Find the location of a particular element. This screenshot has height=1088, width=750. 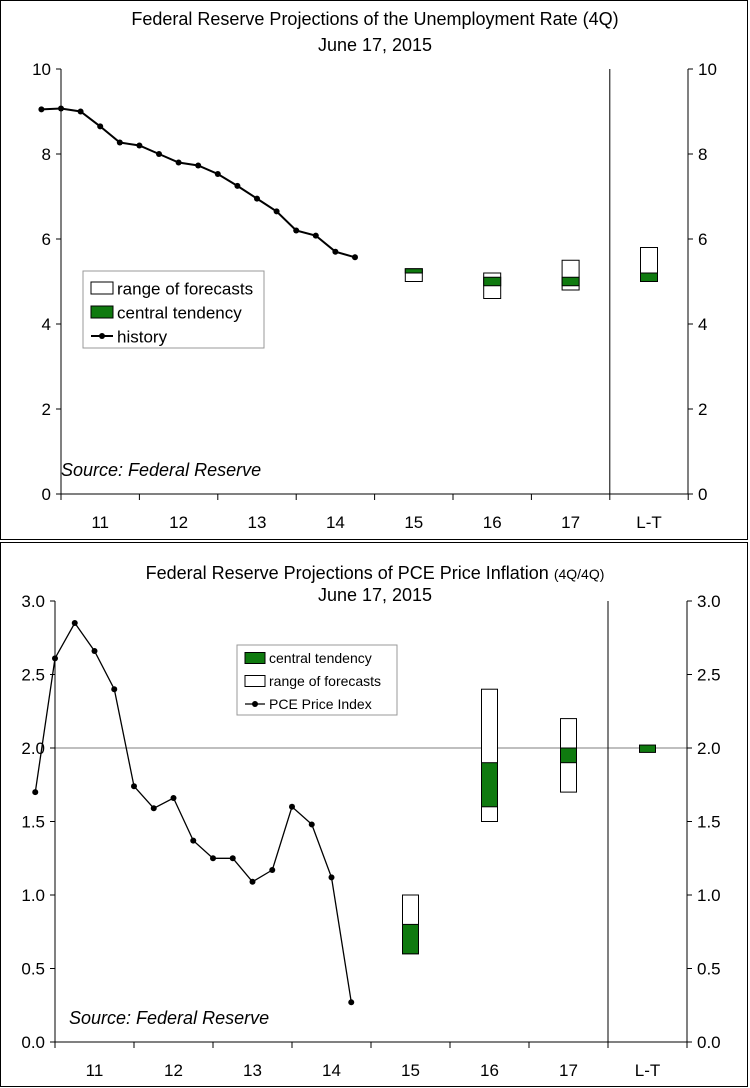

y-tick-label-right: 0 is located at coordinates (702, 494).